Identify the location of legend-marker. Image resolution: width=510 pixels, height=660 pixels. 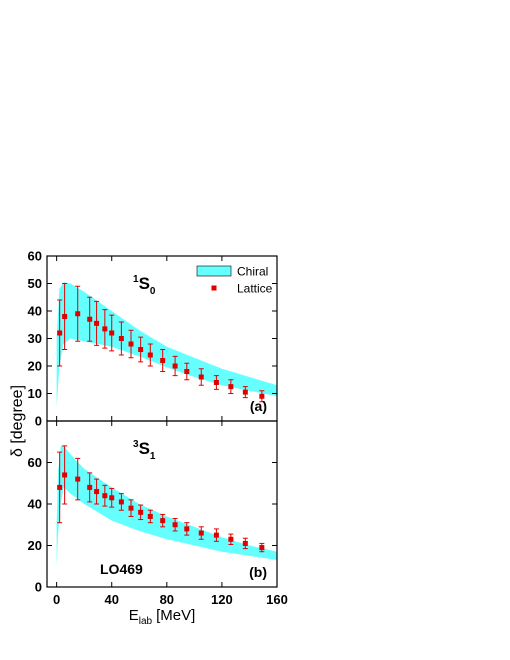
(214, 288).